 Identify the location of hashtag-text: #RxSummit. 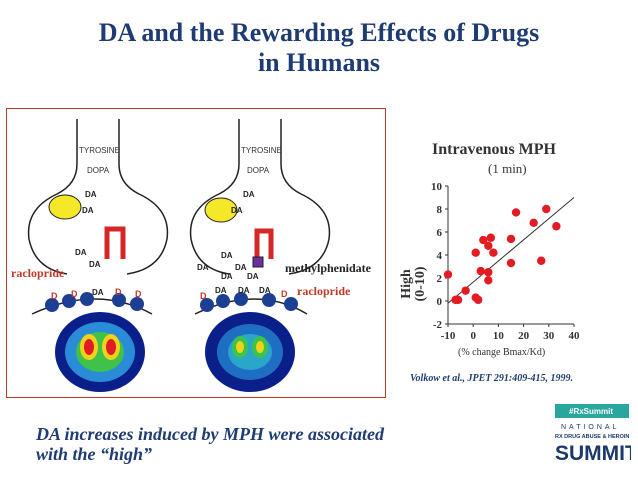
(591, 411).